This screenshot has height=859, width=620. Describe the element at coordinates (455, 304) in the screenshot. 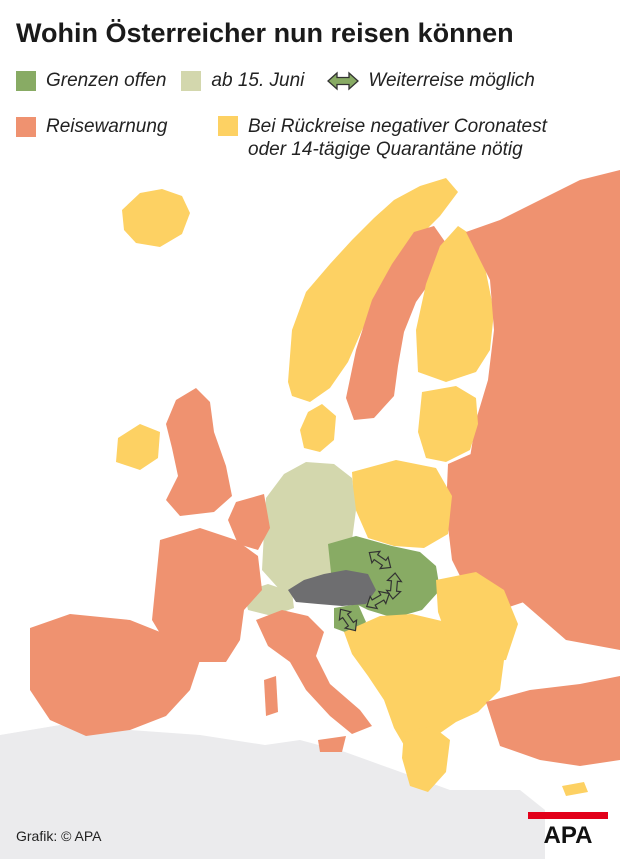

I see `finland` at that location.